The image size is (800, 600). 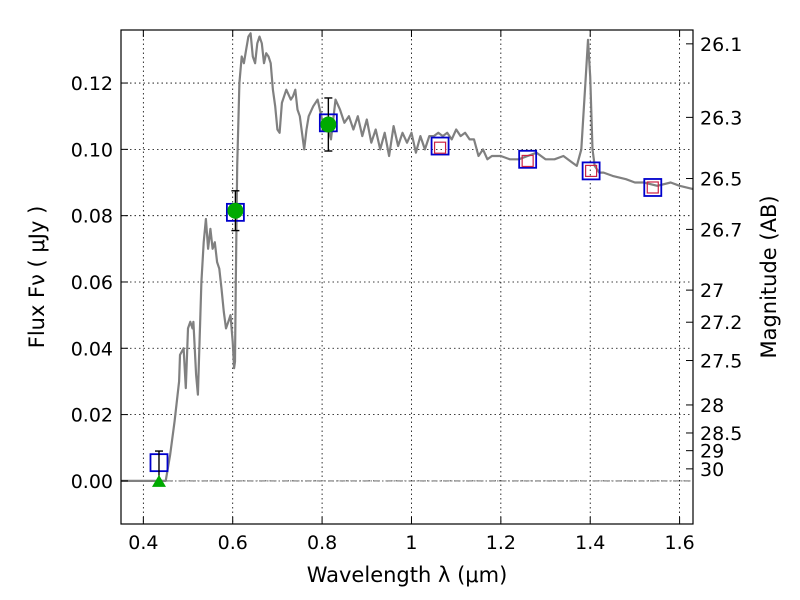 What do you see at coordinates (92, 150) in the screenshot?
I see `y-tick-label: 0.10` at bounding box center [92, 150].